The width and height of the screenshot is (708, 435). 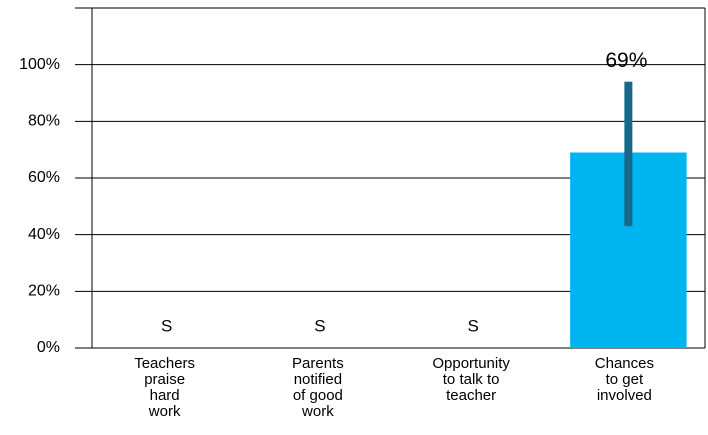 What do you see at coordinates (44, 234) in the screenshot?
I see `y-tick-label: 40%` at bounding box center [44, 234].